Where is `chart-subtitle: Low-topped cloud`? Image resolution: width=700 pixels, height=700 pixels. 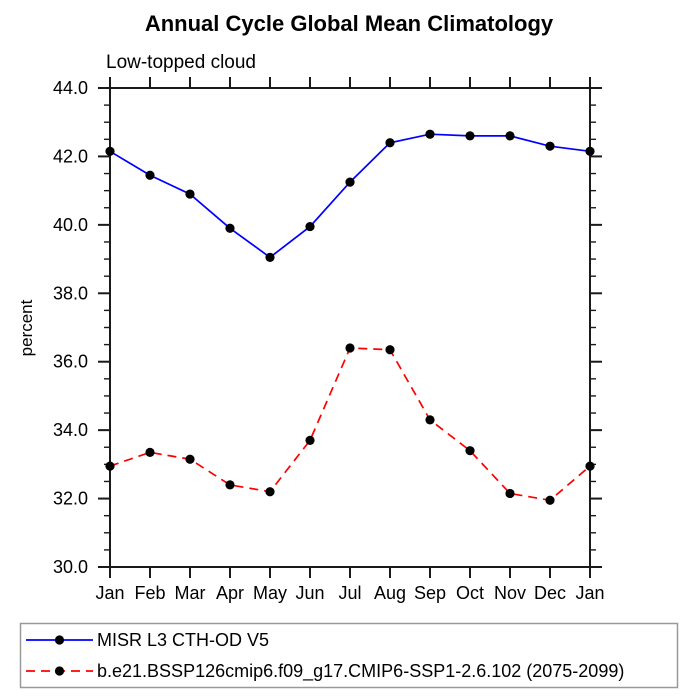
chart-subtitle: Low-topped cloud is located at coordinates (181, 62).